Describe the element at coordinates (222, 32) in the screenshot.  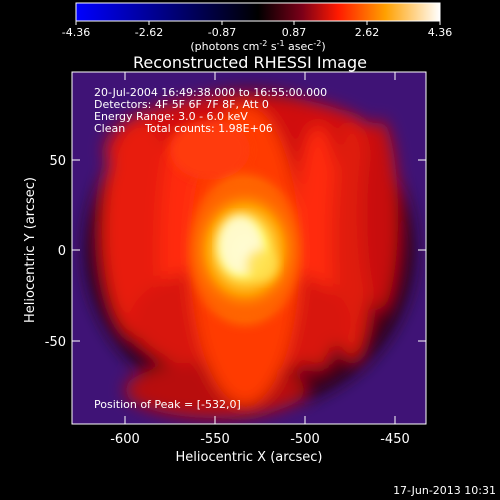
I see `colorbar-tick-2: -0.87` at that location.